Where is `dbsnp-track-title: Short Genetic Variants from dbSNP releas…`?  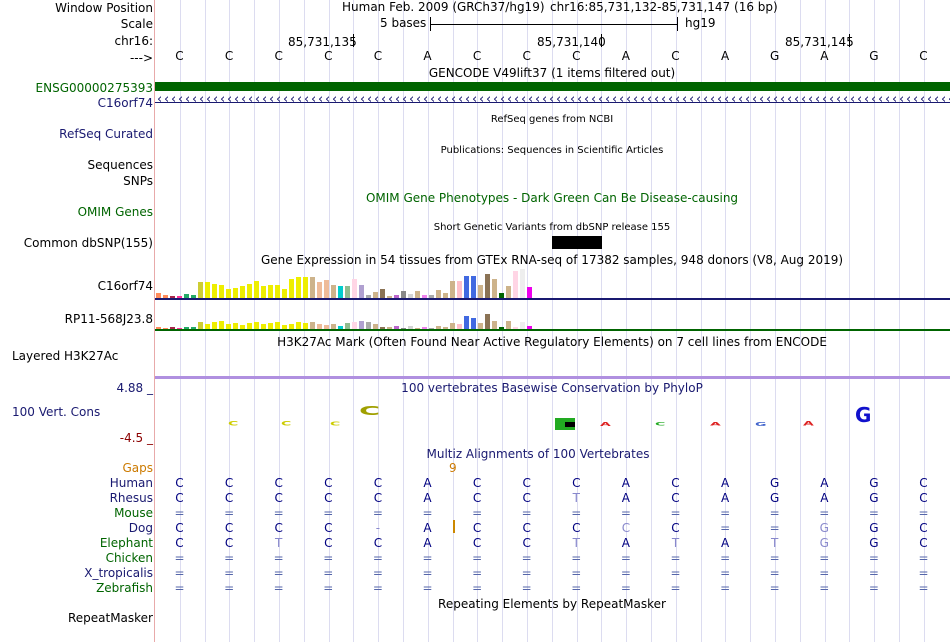 dbsnp-track-title: Short Genetic Variants from dbSNP releas… is located at coordinates (552, 227).